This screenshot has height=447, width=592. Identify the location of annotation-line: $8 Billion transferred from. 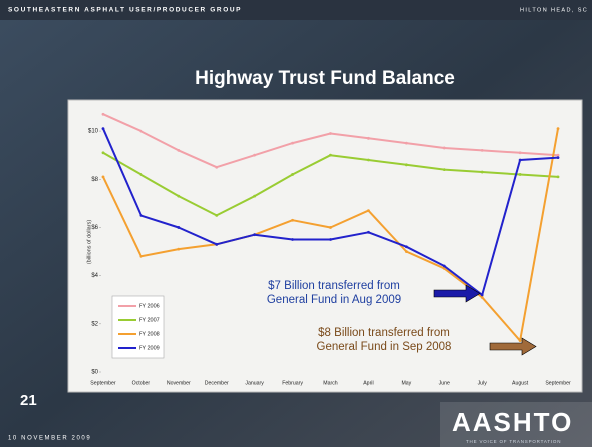
(384, 333).